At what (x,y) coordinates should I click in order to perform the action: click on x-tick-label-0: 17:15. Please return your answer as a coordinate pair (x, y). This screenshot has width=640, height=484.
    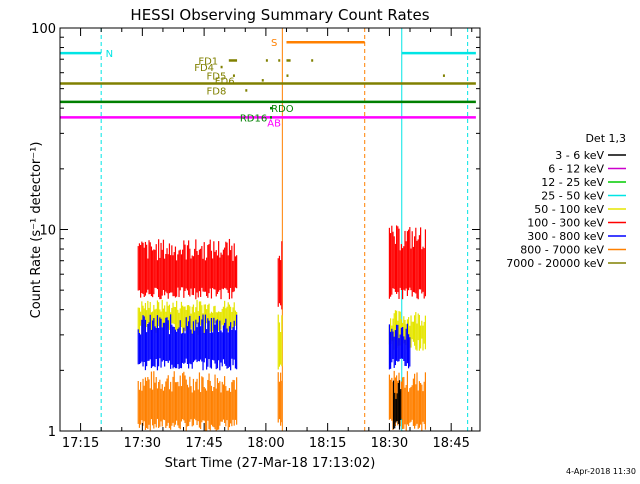
    Looking at the image, I should click on (80, 443).